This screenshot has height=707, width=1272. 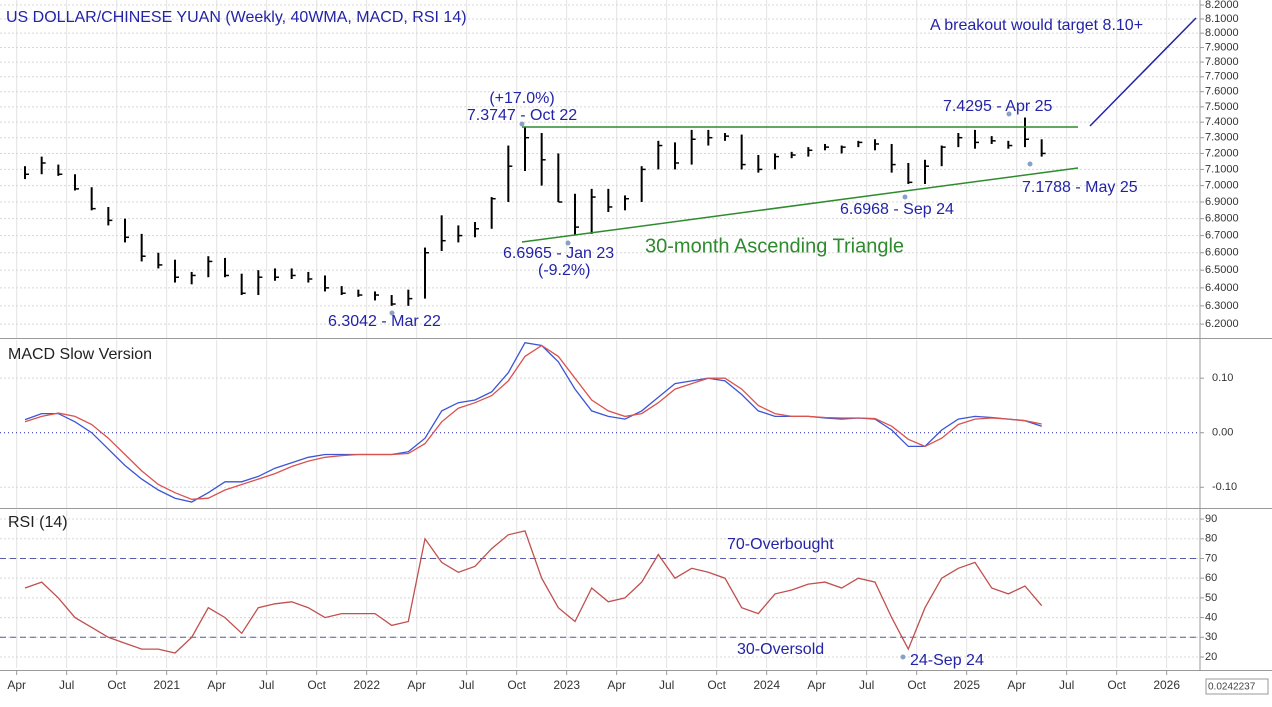 I want to click on y-tick-label: 8.1000, so click(x=1222, y=19).